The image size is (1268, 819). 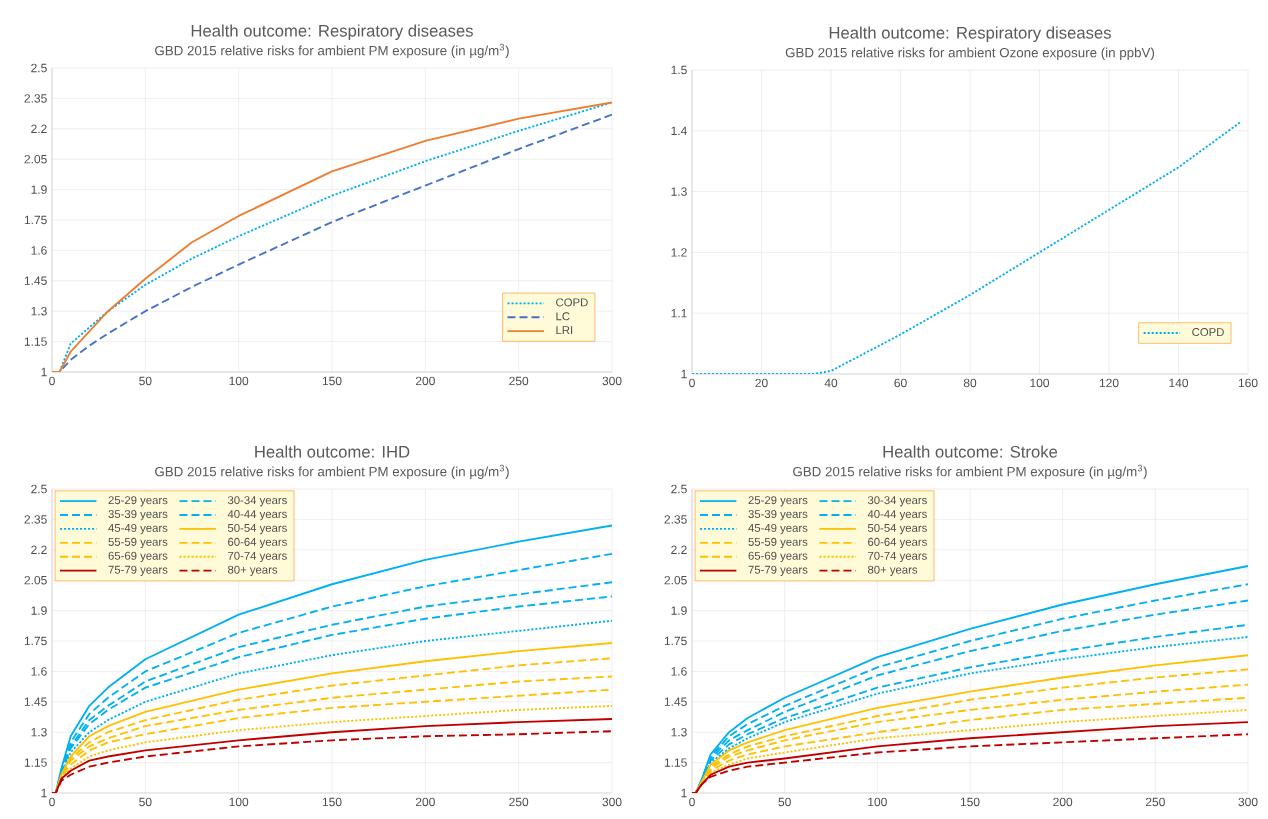 What do you see at coordinates (679, 130) in the screenshot?
I see `y-tick-label: 1.4` at bounding box center [679, 130].